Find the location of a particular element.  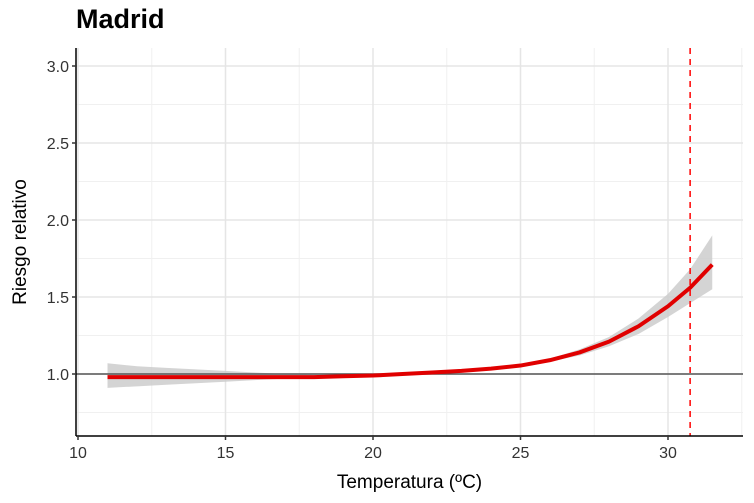

x-tick-label: 10 is located at coordinates (78, 453).